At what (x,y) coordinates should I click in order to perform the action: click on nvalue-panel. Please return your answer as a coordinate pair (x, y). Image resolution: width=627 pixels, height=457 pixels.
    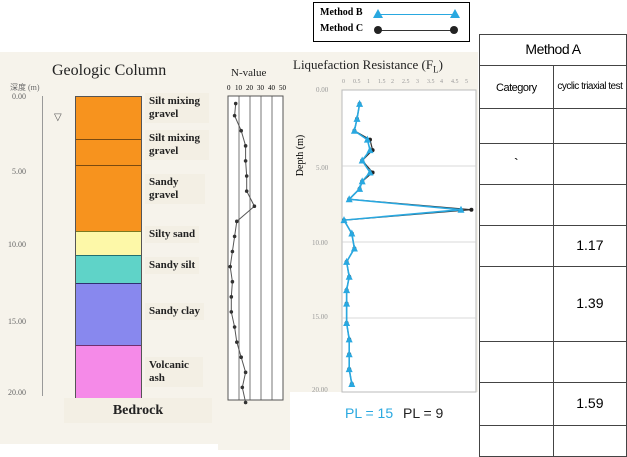
    Looking at the image, I should click on (254, 251).